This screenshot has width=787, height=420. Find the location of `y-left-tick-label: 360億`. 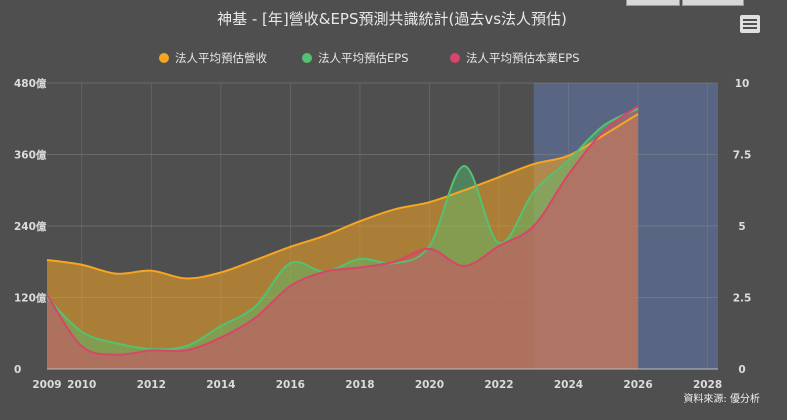

y-left-tick-label: 360億 is located at coordinates (30, 155).